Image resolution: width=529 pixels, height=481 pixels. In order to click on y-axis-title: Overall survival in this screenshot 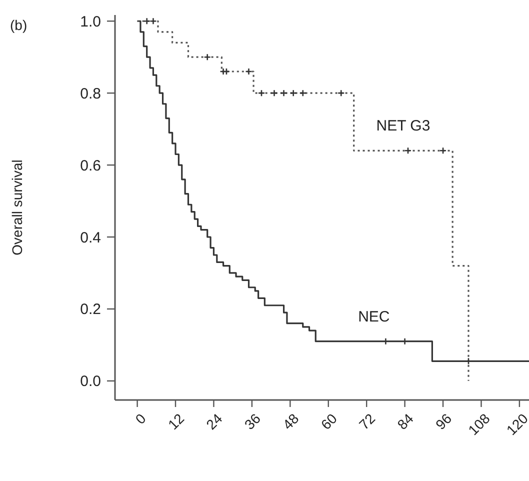, I will do `click(17, 208)`.